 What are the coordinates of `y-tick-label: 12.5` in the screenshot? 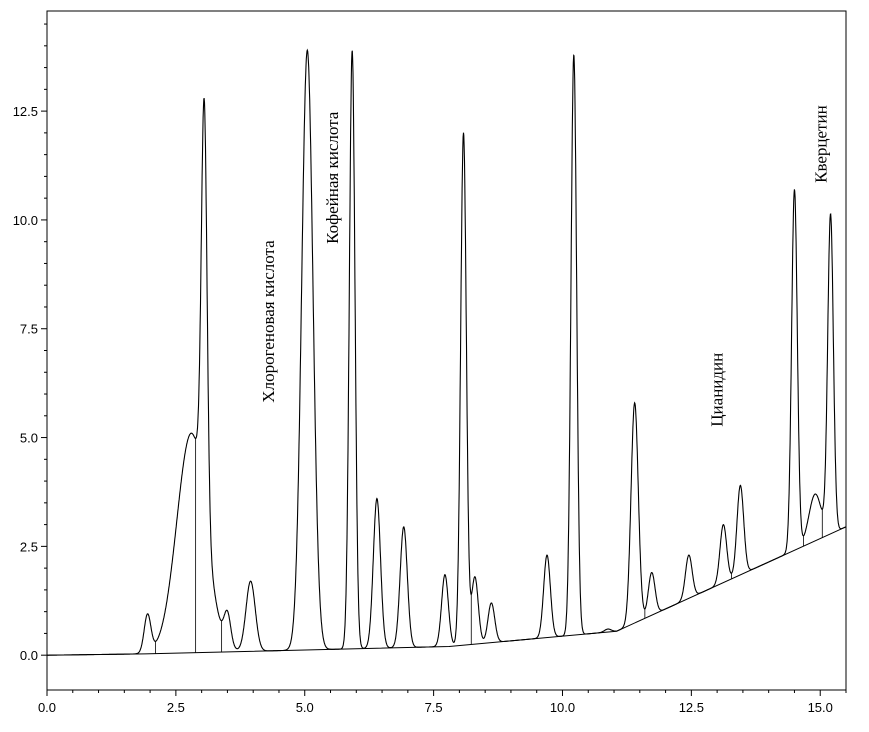 It's located at (25, 111).